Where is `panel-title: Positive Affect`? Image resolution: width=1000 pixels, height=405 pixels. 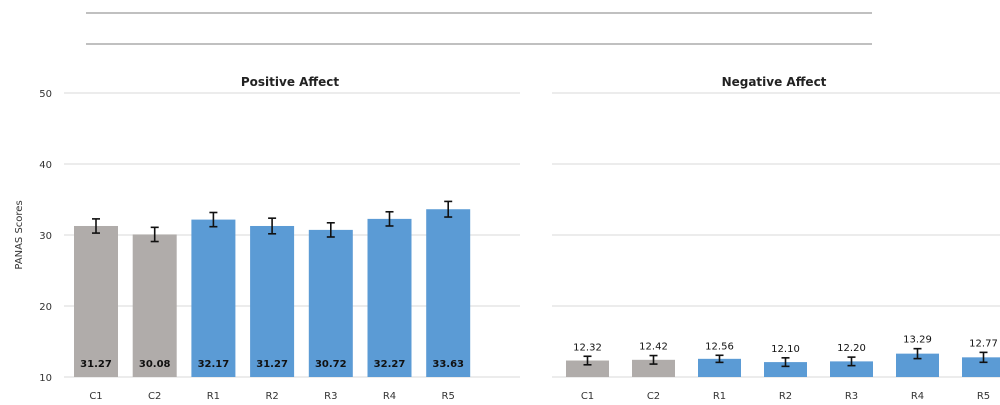 panel-title: Positive Affect is located at coordinates (290, 82).